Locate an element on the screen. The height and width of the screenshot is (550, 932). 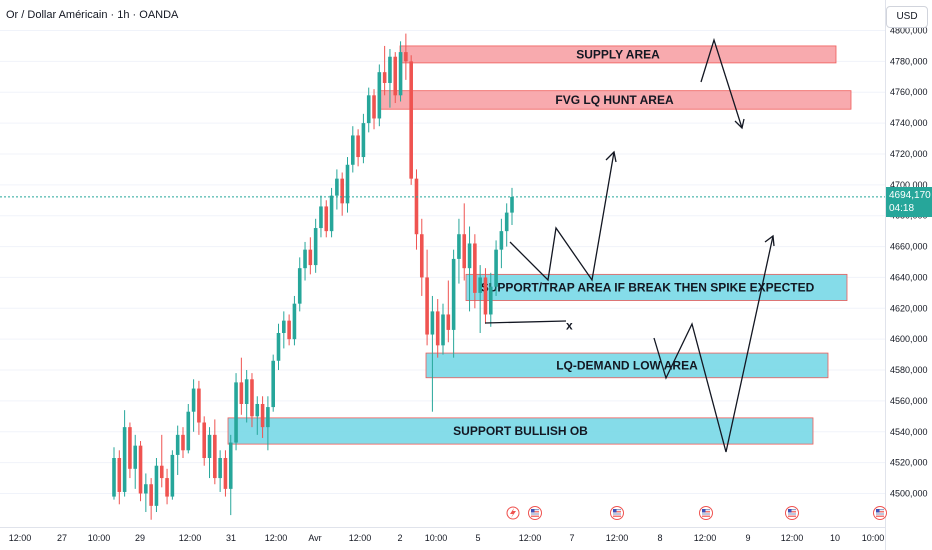
y-tick-label: 4640,000 is located at coordinates (909, 277).